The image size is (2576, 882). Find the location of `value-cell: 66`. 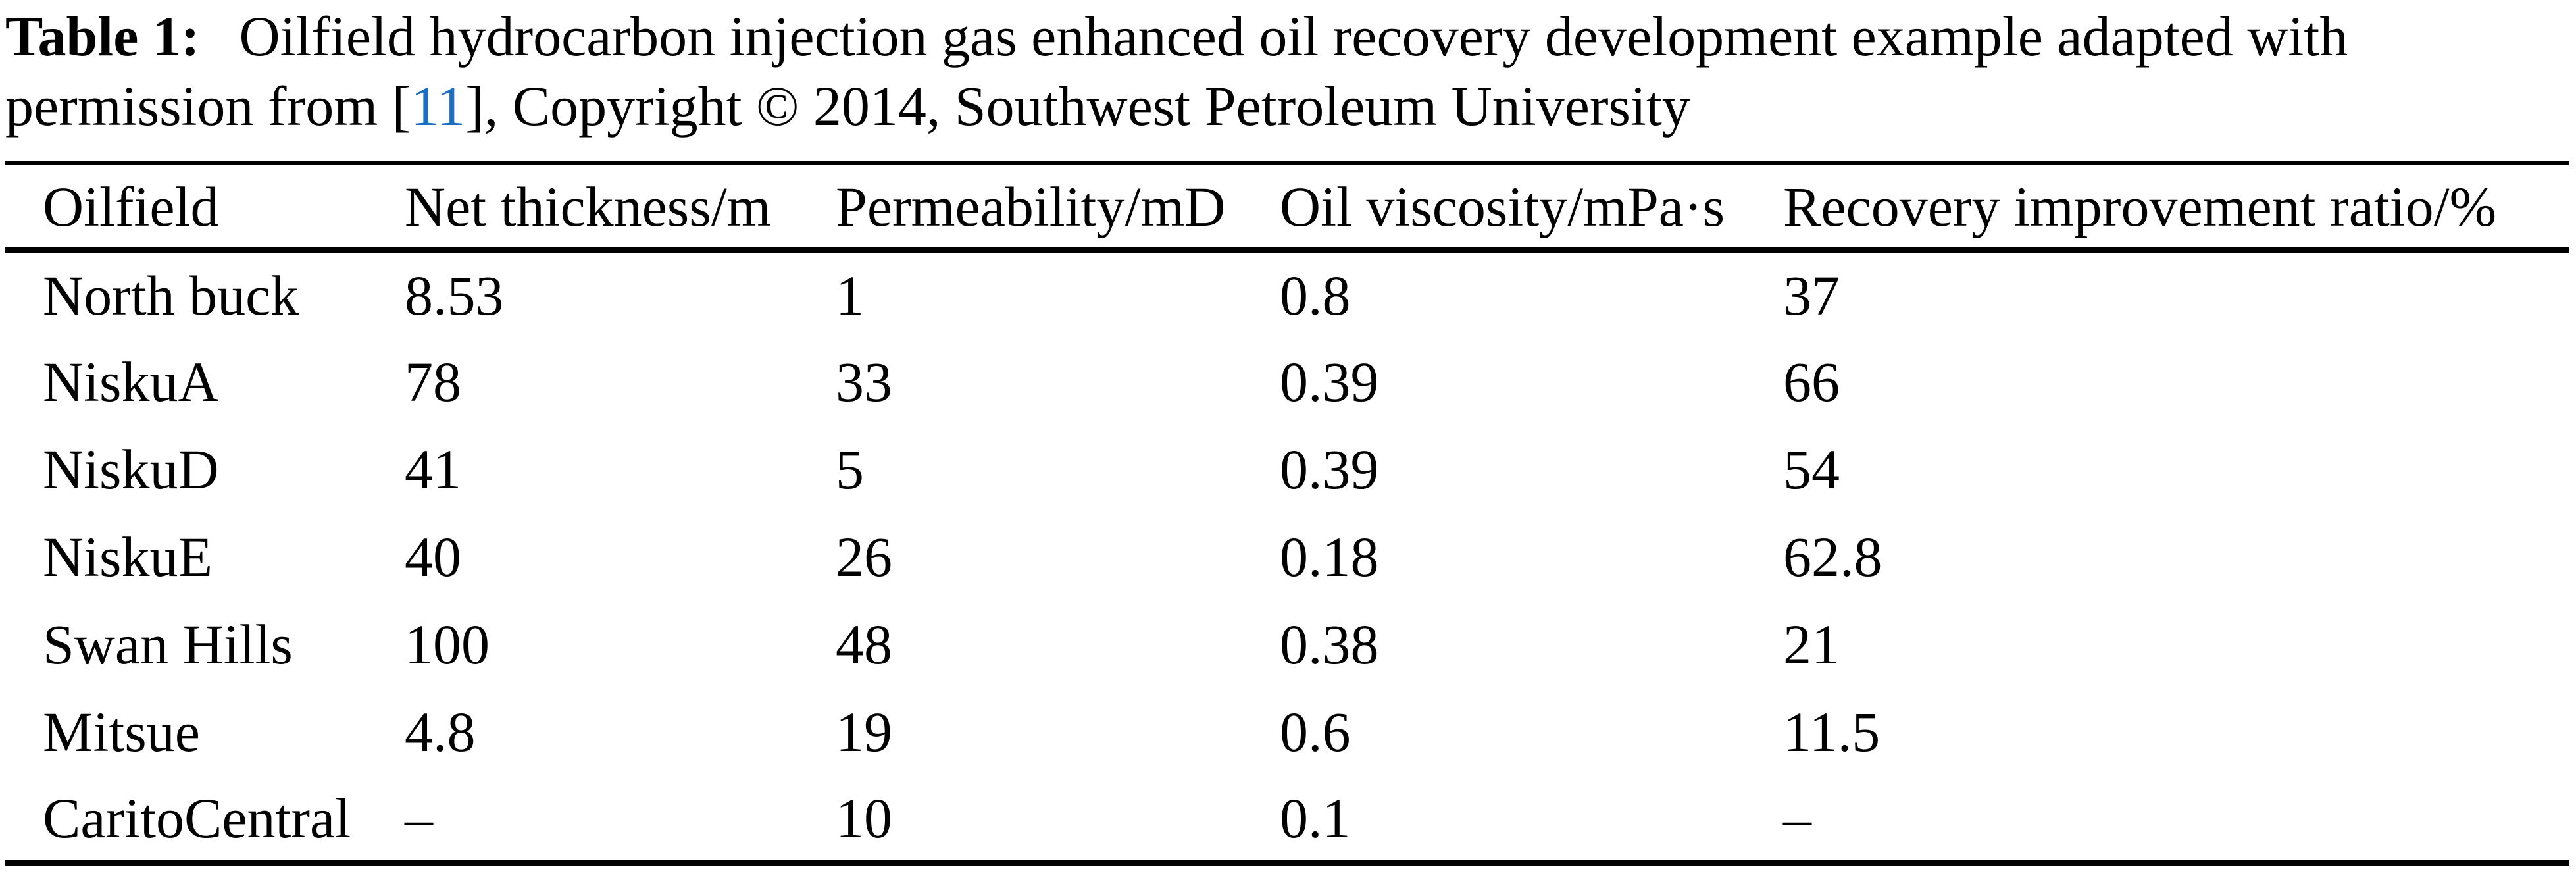

value-cell: 66 is located at coordinates (1811, 381).